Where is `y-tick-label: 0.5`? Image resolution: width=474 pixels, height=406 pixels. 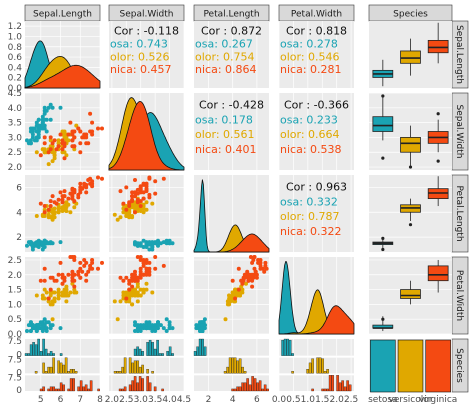
y-tick-label: 0.5 is located at coordinates (15, 320).